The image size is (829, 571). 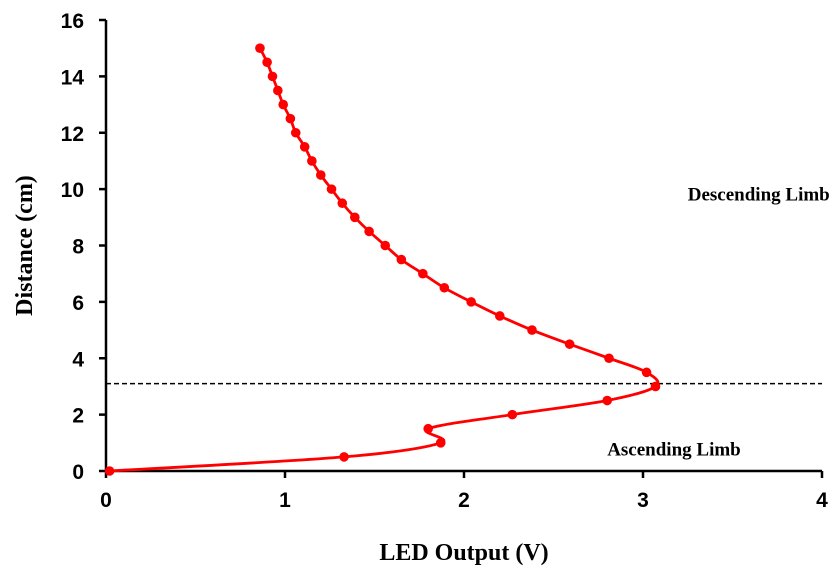 What do you see at coordinates (78, 359) in the screenshot?
I see `y-tick-label: 4` at bounding box center [78, 359].